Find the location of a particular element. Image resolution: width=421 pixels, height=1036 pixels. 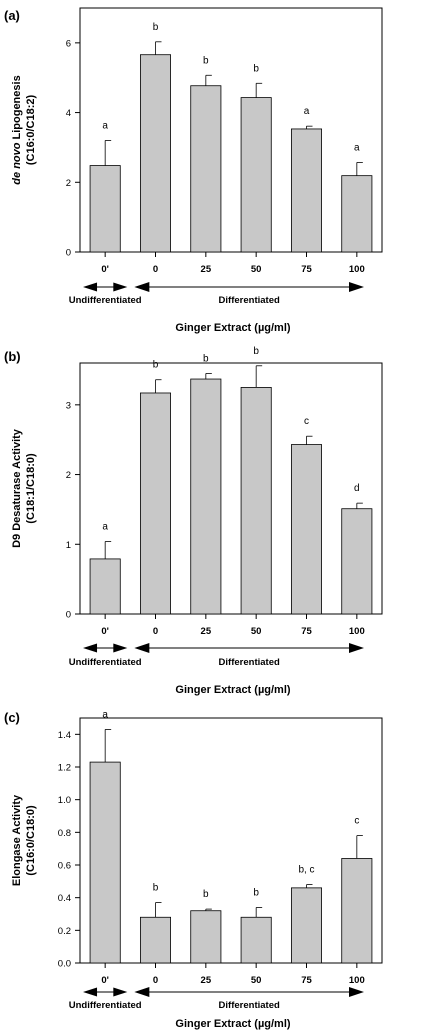

y-axis-label-units: (C16:0/C18:0) is located at coordinates (31, 840).